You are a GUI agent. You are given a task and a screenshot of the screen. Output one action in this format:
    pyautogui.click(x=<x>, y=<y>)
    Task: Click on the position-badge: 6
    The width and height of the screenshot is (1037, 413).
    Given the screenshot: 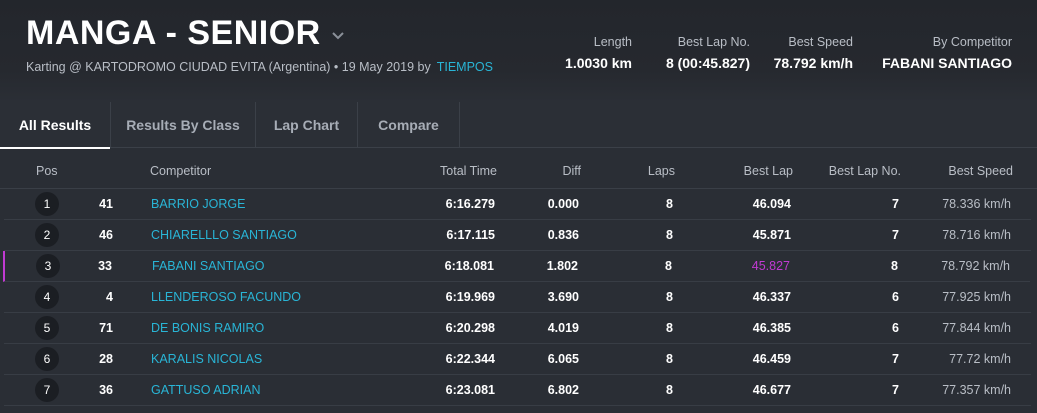 What is the action you would take?
    pyautogui.click(x=47, y=359)
    